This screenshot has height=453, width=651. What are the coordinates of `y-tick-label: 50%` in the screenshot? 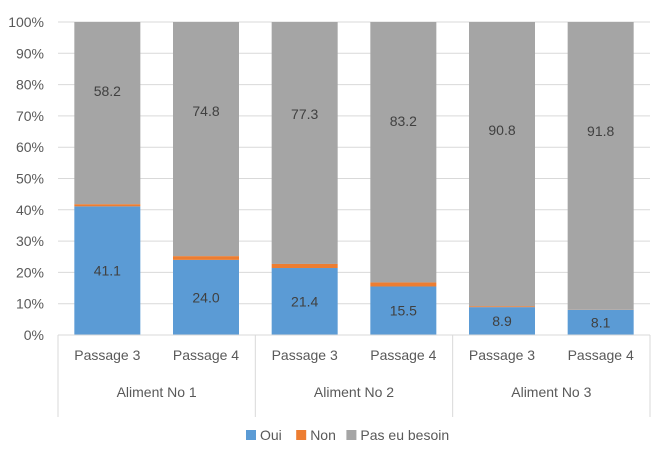 It's located at (30, 179).